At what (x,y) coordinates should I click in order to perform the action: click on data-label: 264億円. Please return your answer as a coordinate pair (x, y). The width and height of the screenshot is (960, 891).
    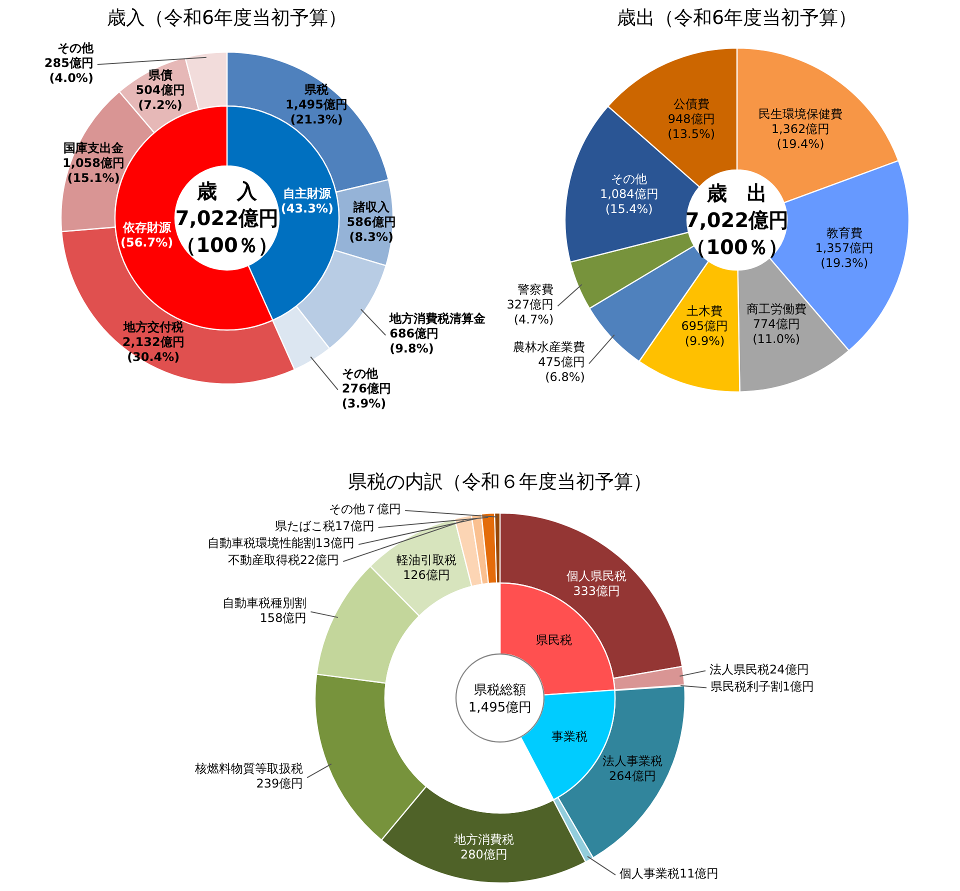
    Looking at the image, I should click on (632, 775).